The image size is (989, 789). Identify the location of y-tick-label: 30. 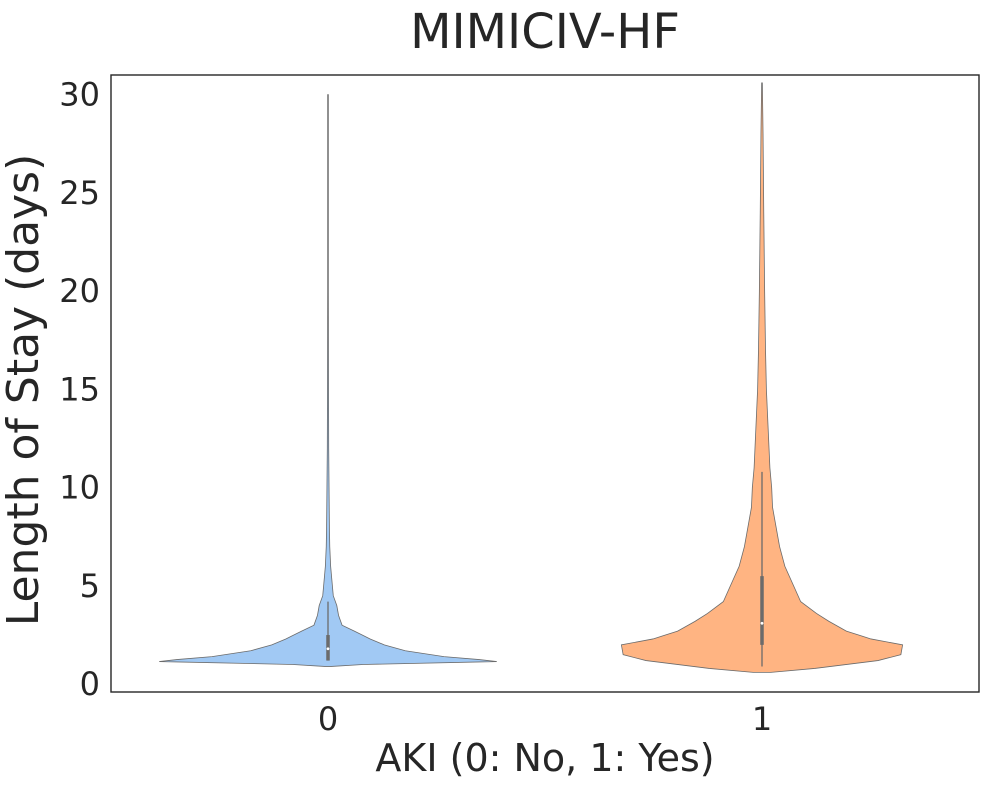
(79, 95).